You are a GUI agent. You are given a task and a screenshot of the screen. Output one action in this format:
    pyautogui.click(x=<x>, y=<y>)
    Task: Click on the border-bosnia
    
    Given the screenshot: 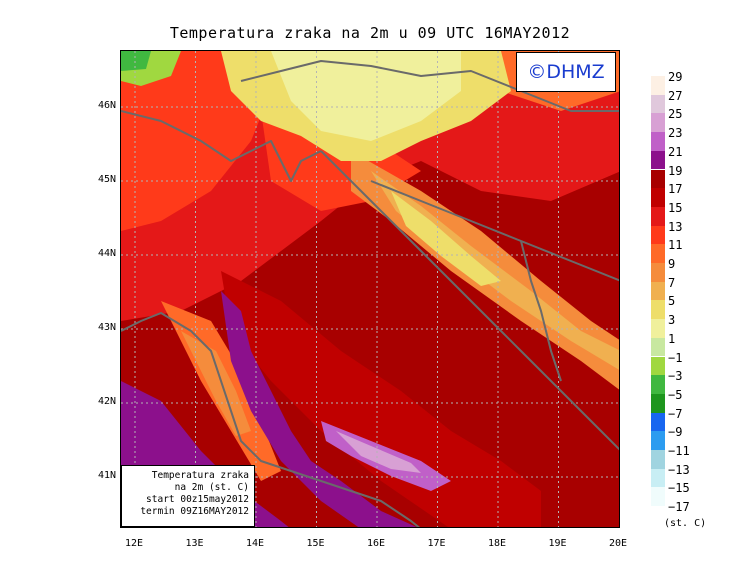 What is the action you would take?
    pyautogui.click(x=494, y=231)
    